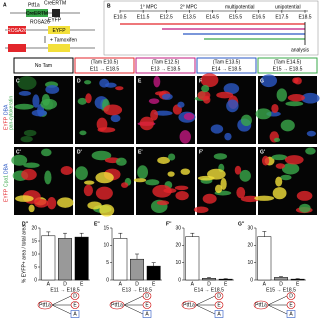 The width and height of the screenshot is (320, 320). I want to click on node-label: D, so click(75, 296).